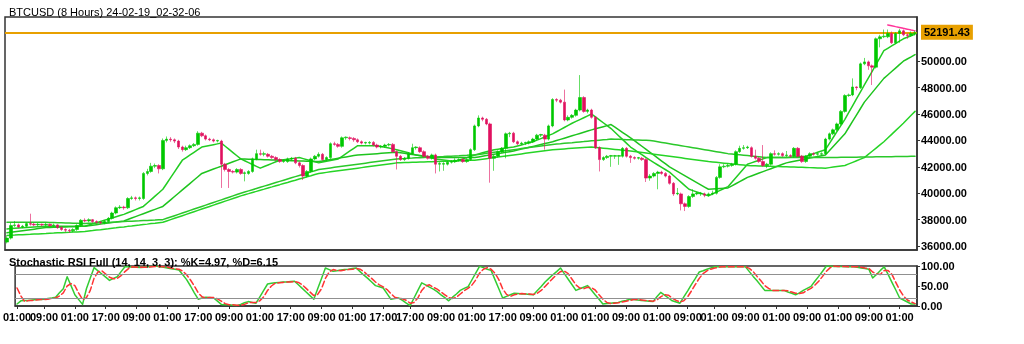 The height and width of the screenshot is (344, 1024). I want to click on y-tick-label: 100.00, so click(938, 266).